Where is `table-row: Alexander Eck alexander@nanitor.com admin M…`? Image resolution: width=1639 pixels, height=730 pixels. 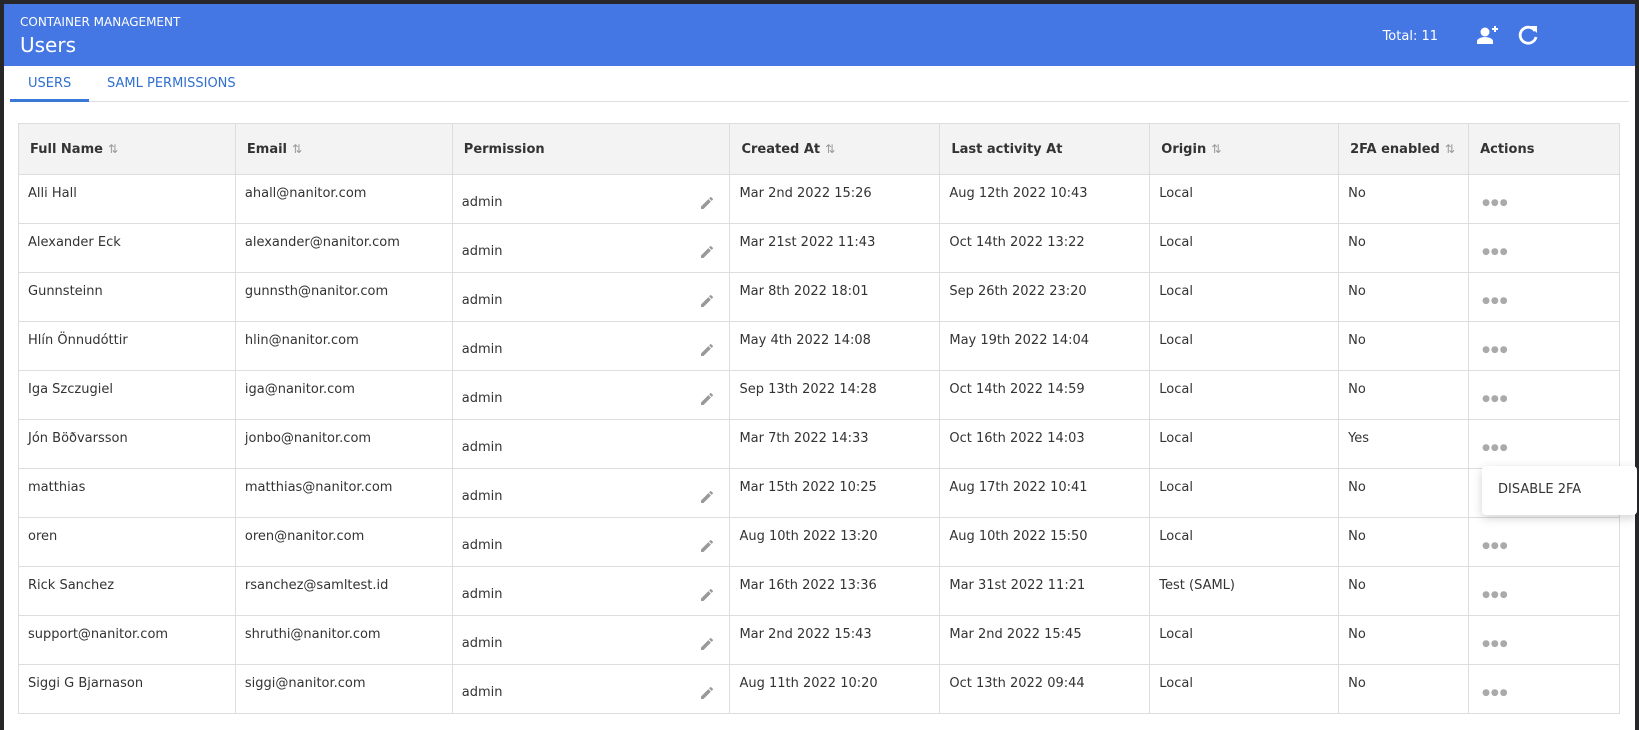
table-row: Alexander Eck alexander@nanitor.com admin M… is located at coordinates (819, 248).